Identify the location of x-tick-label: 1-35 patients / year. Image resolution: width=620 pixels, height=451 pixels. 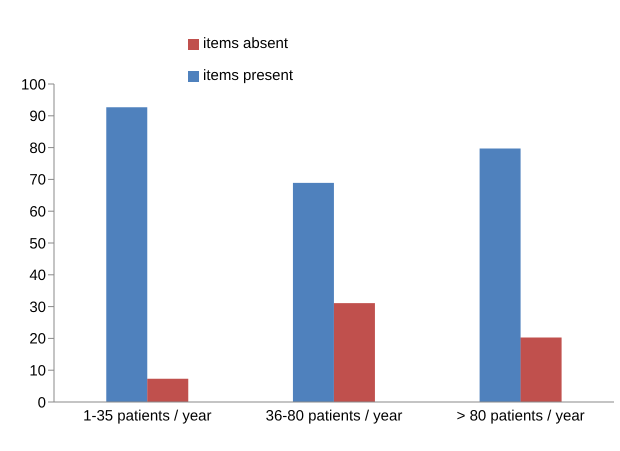
(147, 416).